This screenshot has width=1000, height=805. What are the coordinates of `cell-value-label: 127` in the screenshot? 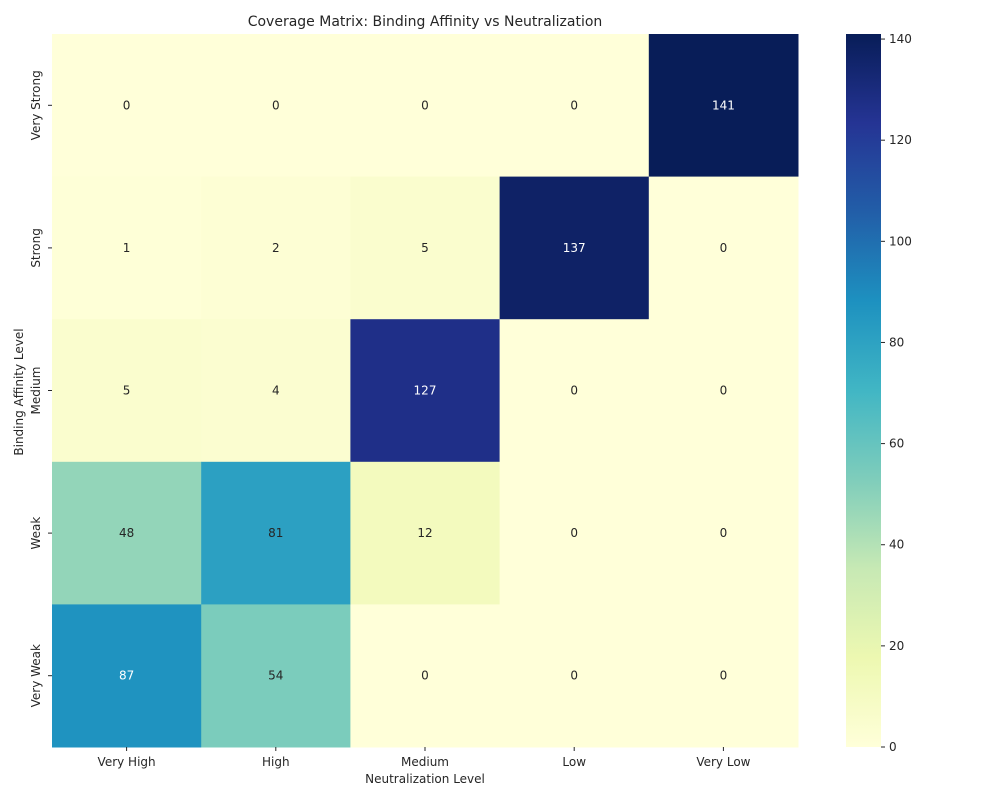 It's located at (425, 391).